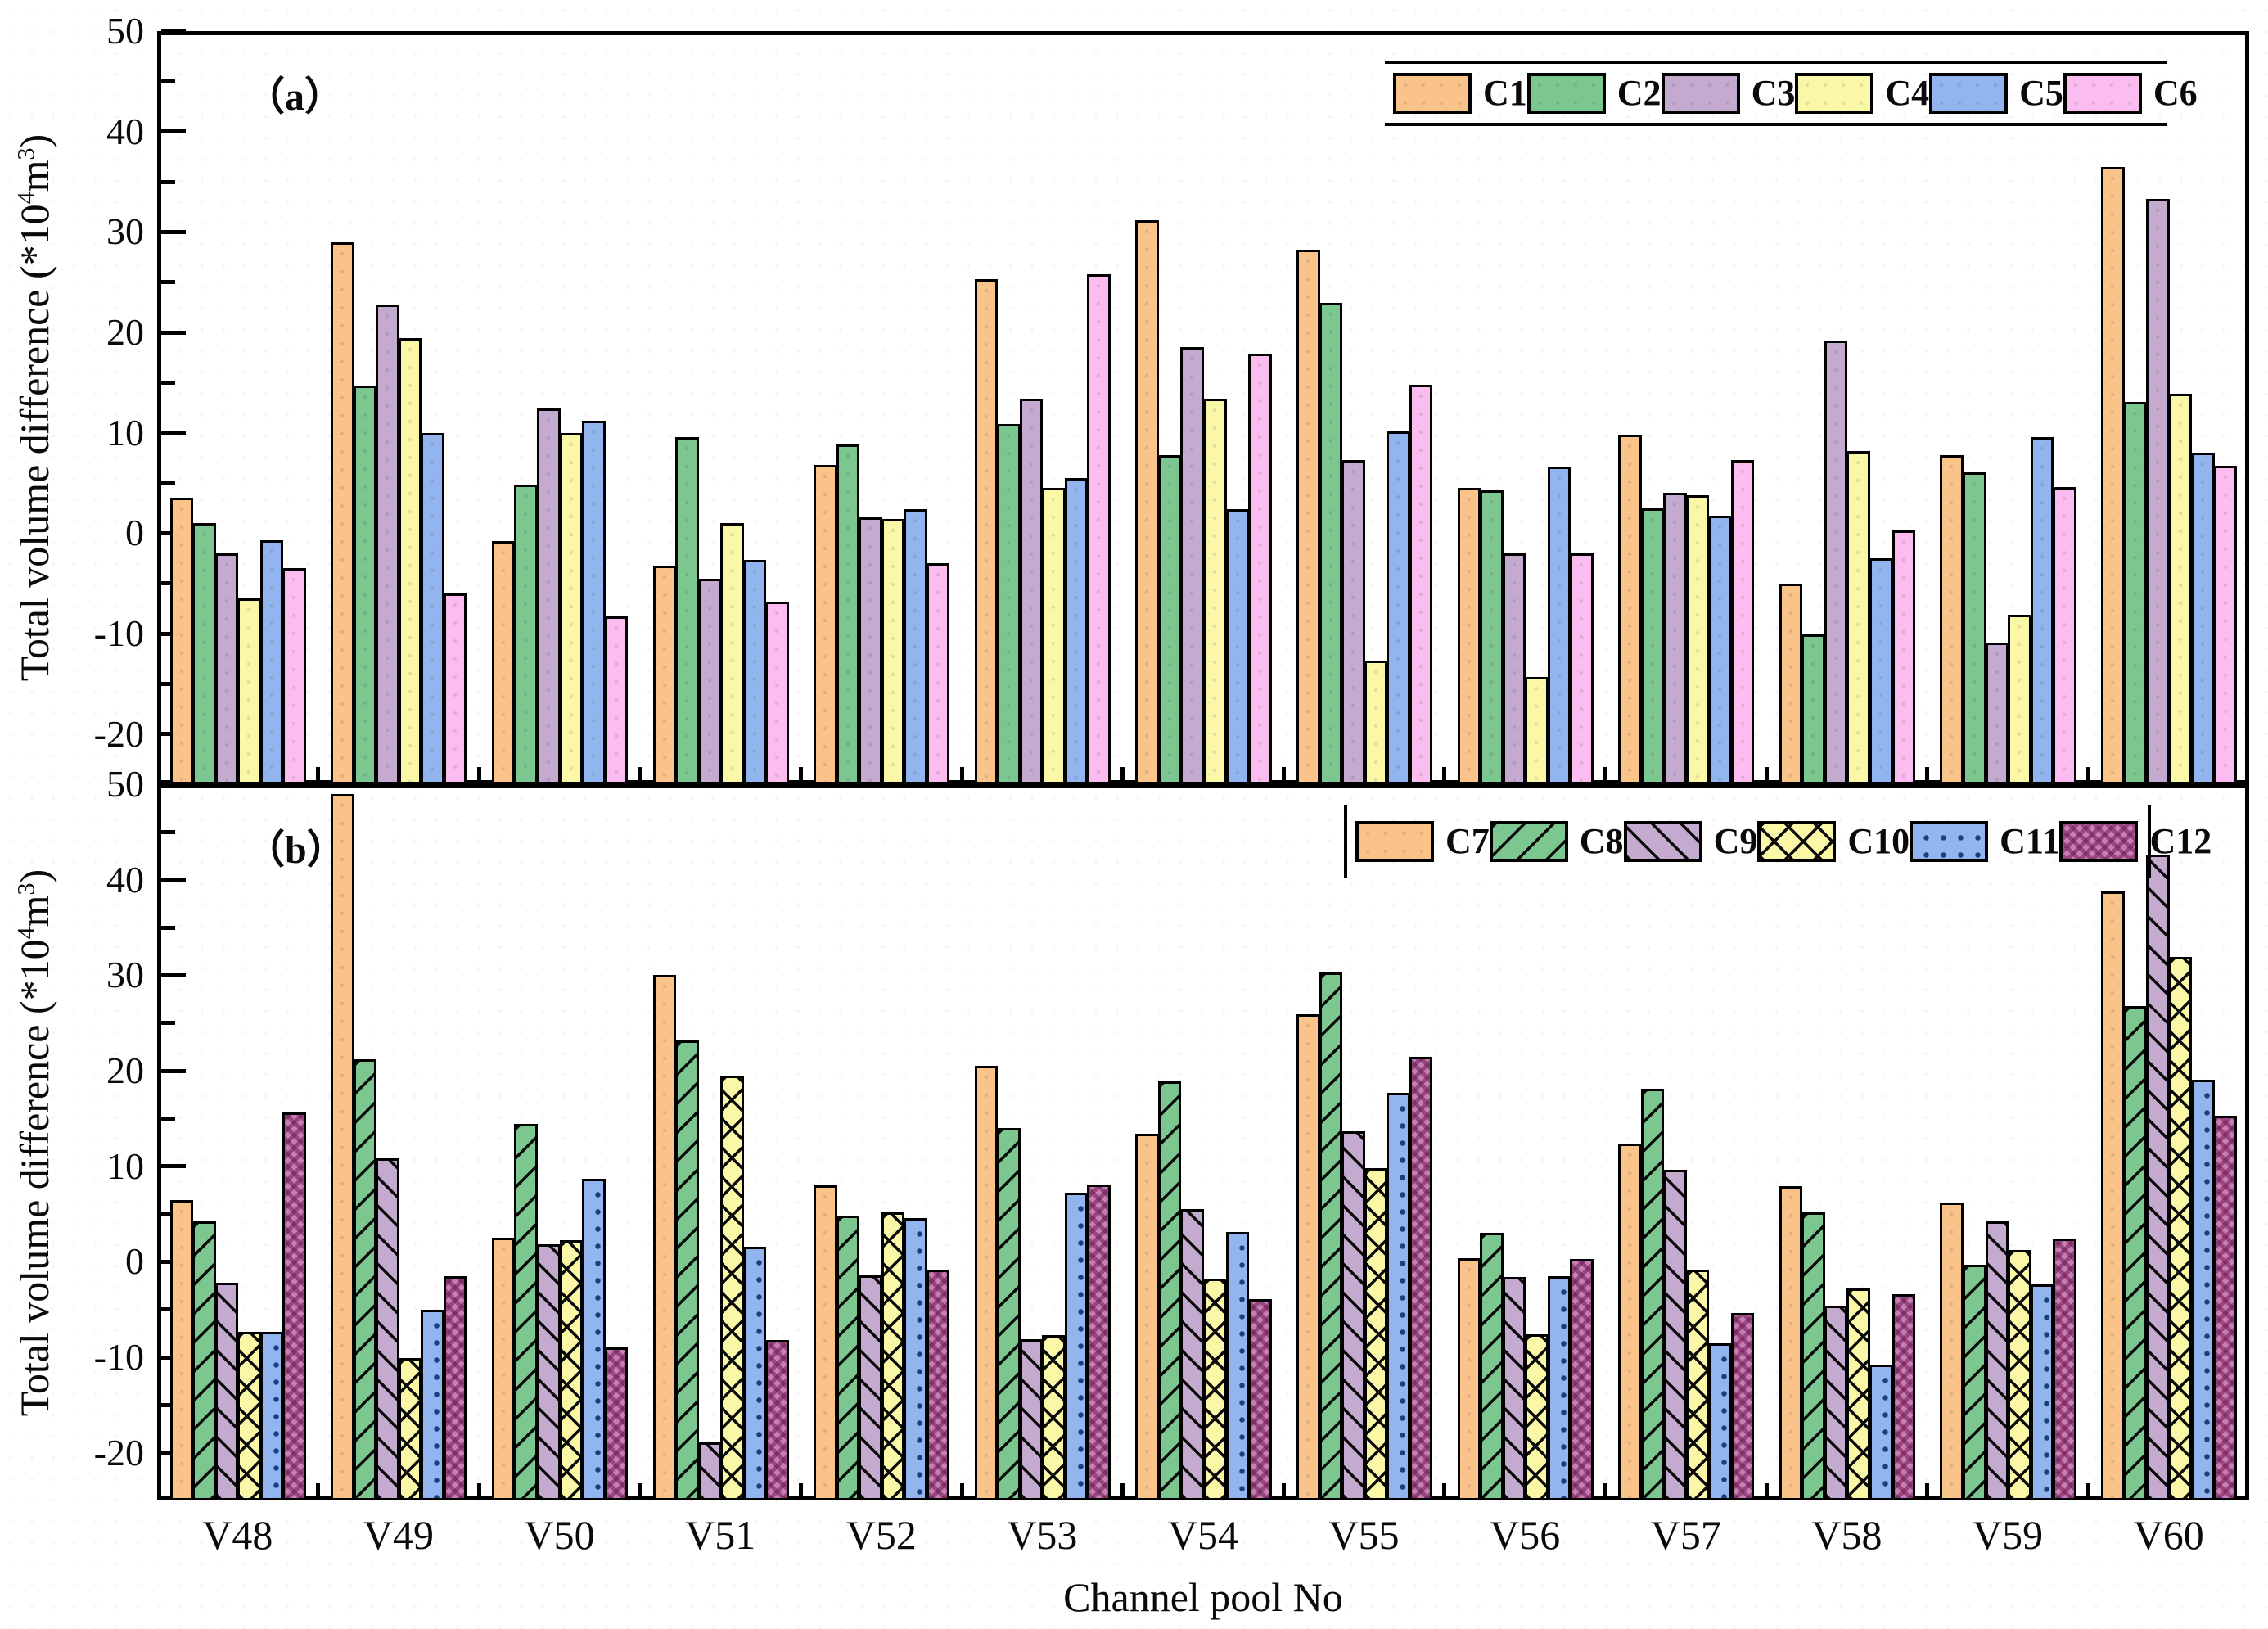 Image resolution: width=2268 pixels, height=1629 pixels. I want to click on bar-C11-V55, so click(1398, 1296).